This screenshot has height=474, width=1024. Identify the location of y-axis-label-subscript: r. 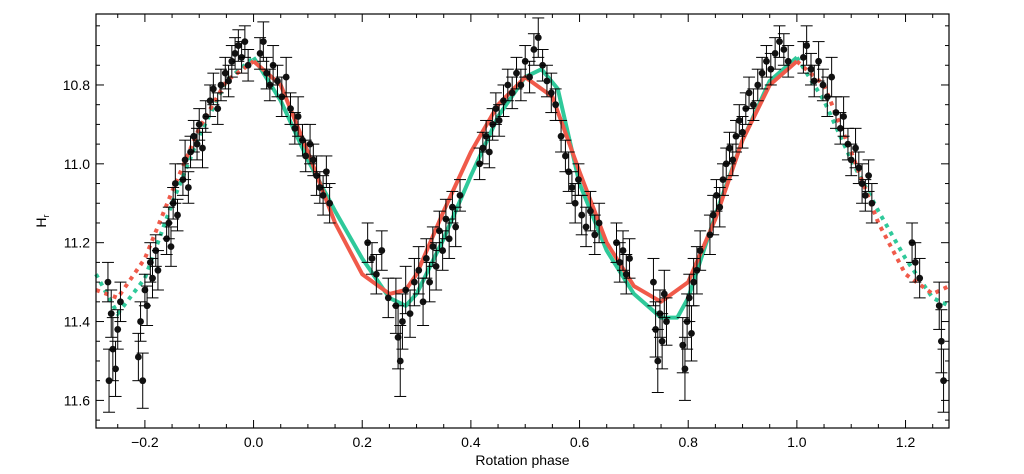
(46, 215).